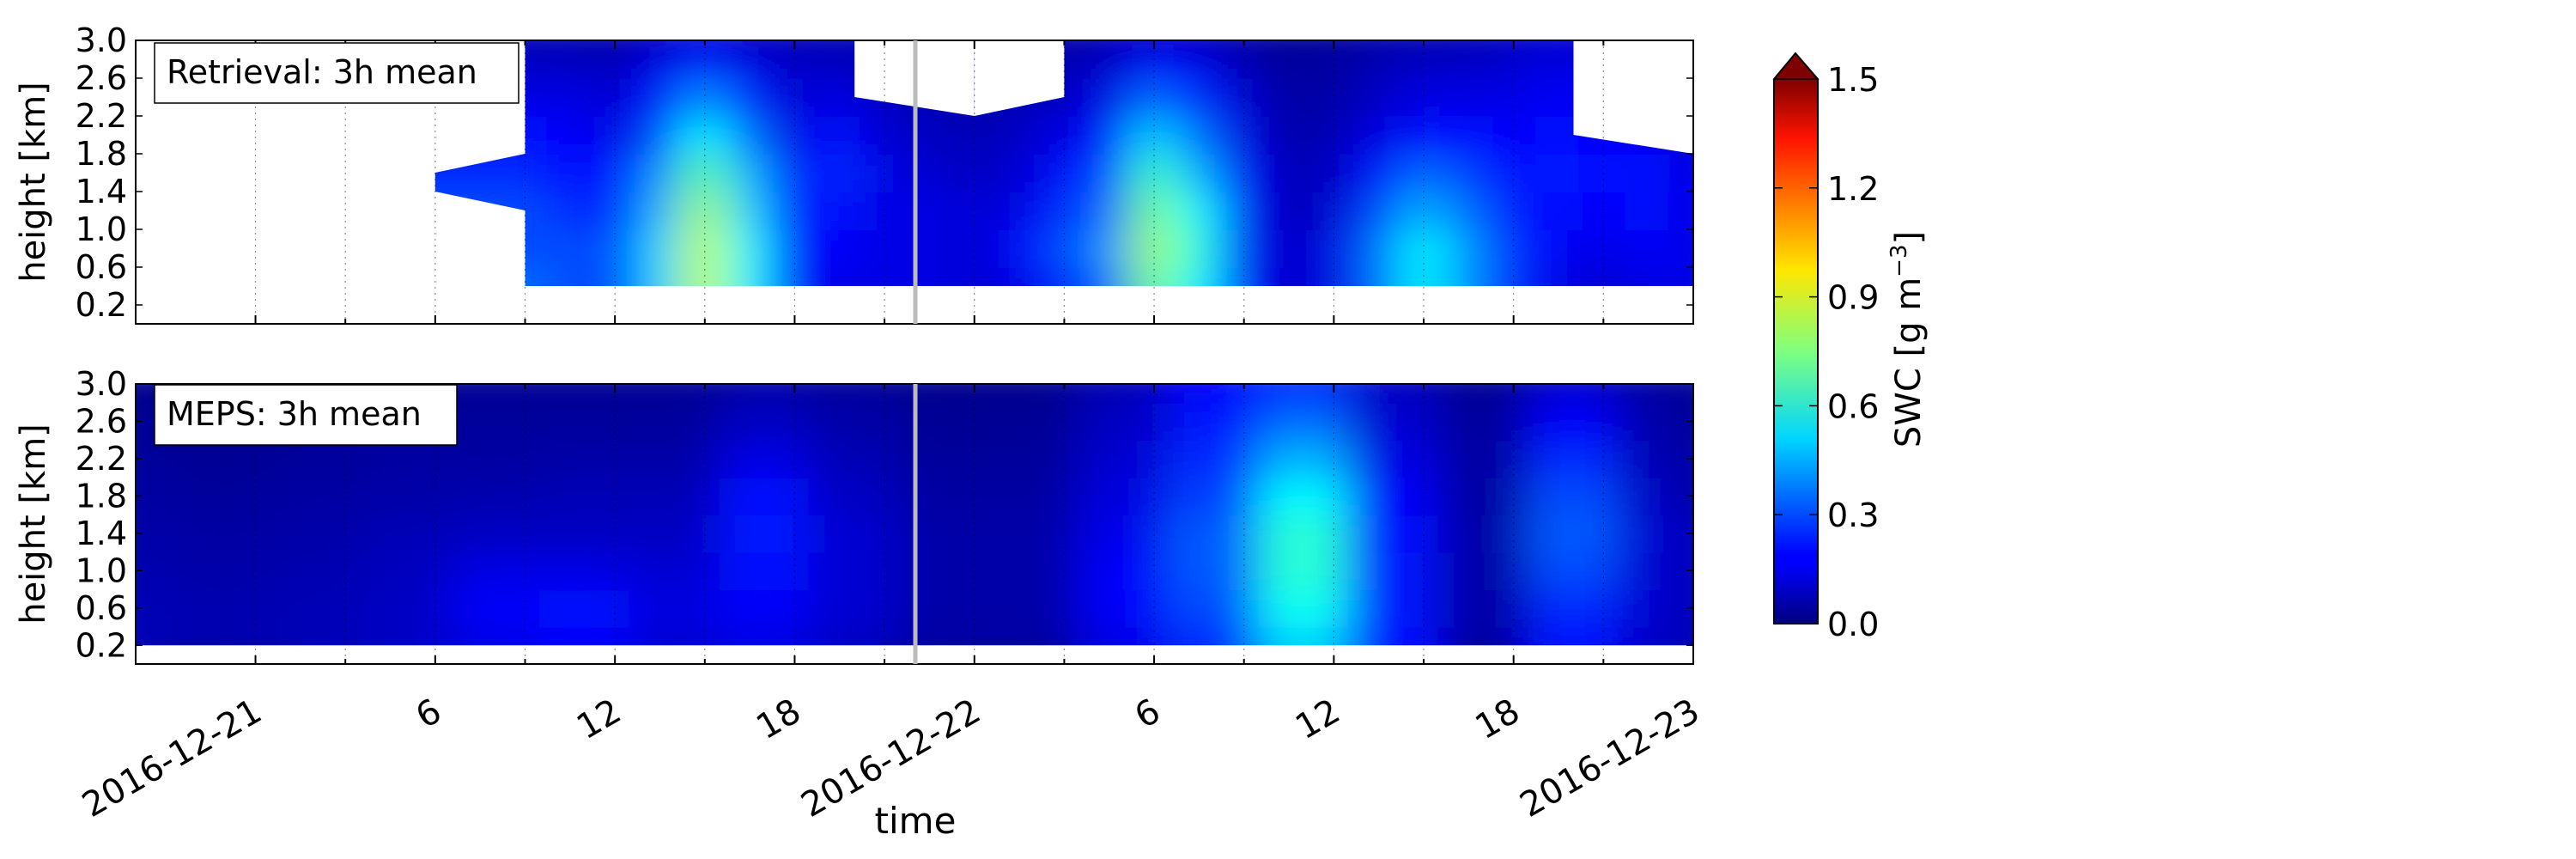  Describe the element at coordinates (101, 154) in the screenshot. I see `y-tick-label: 1.8` at that location.